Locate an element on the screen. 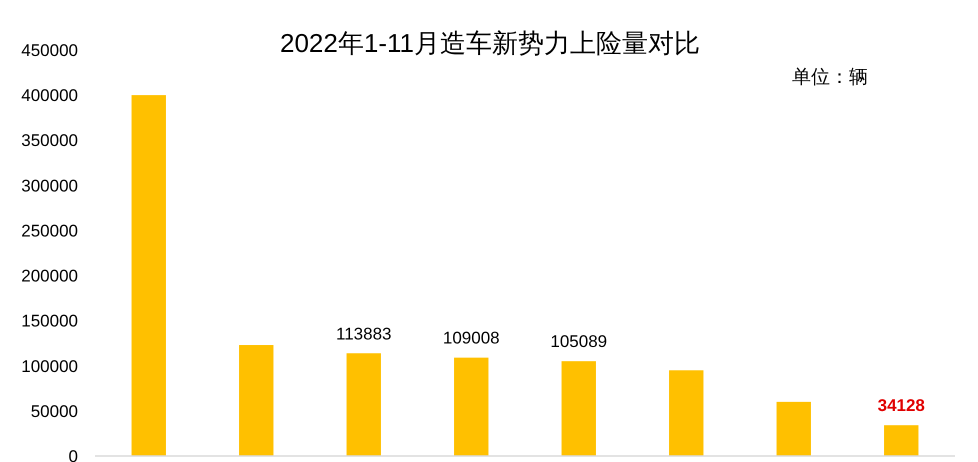 Image resolution: width=978 pixels, height=462 pixels. y-tick-label: 150000 is located at coordinates (49, 321).